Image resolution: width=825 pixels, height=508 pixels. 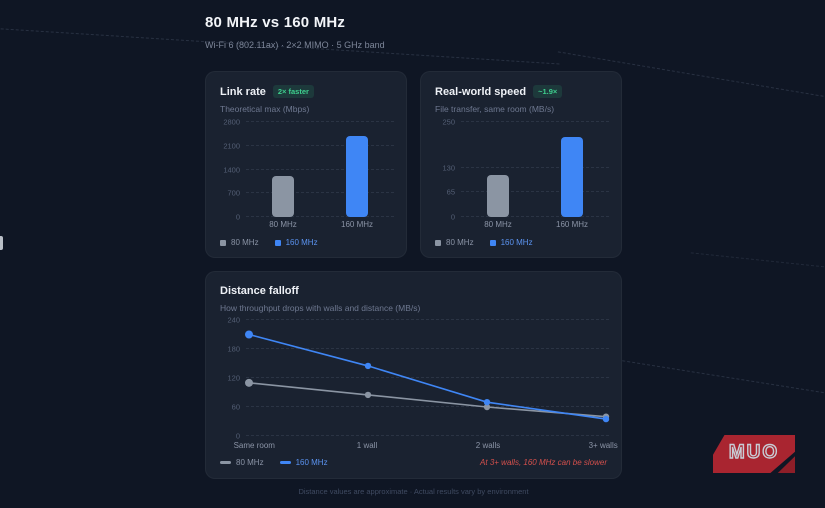 I want to click on left-edge-notch, so click(x=1, y=243).